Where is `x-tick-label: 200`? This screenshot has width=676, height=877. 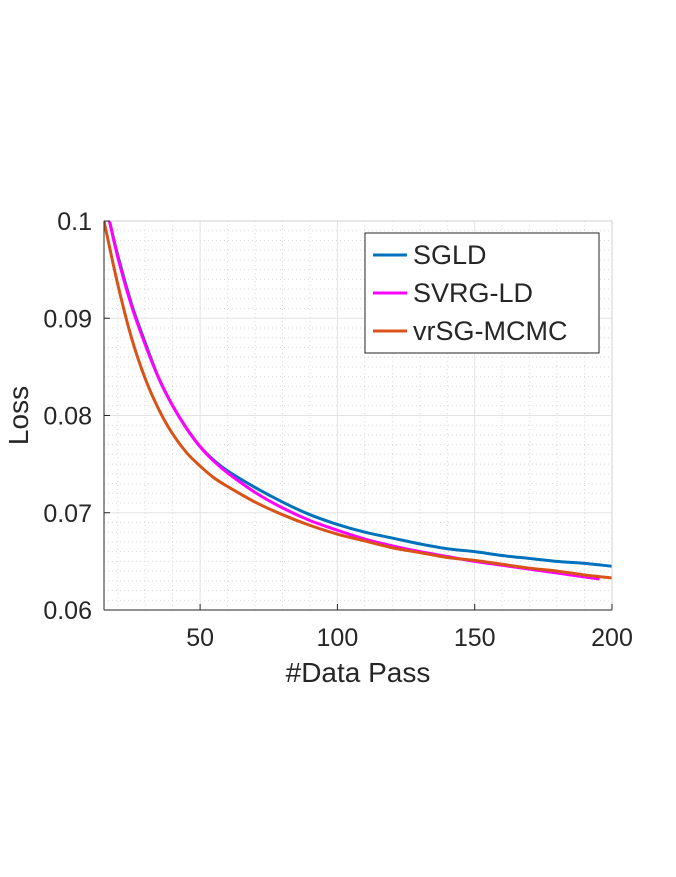 x-tick-label: 200 is located at coordinates (612, 638).